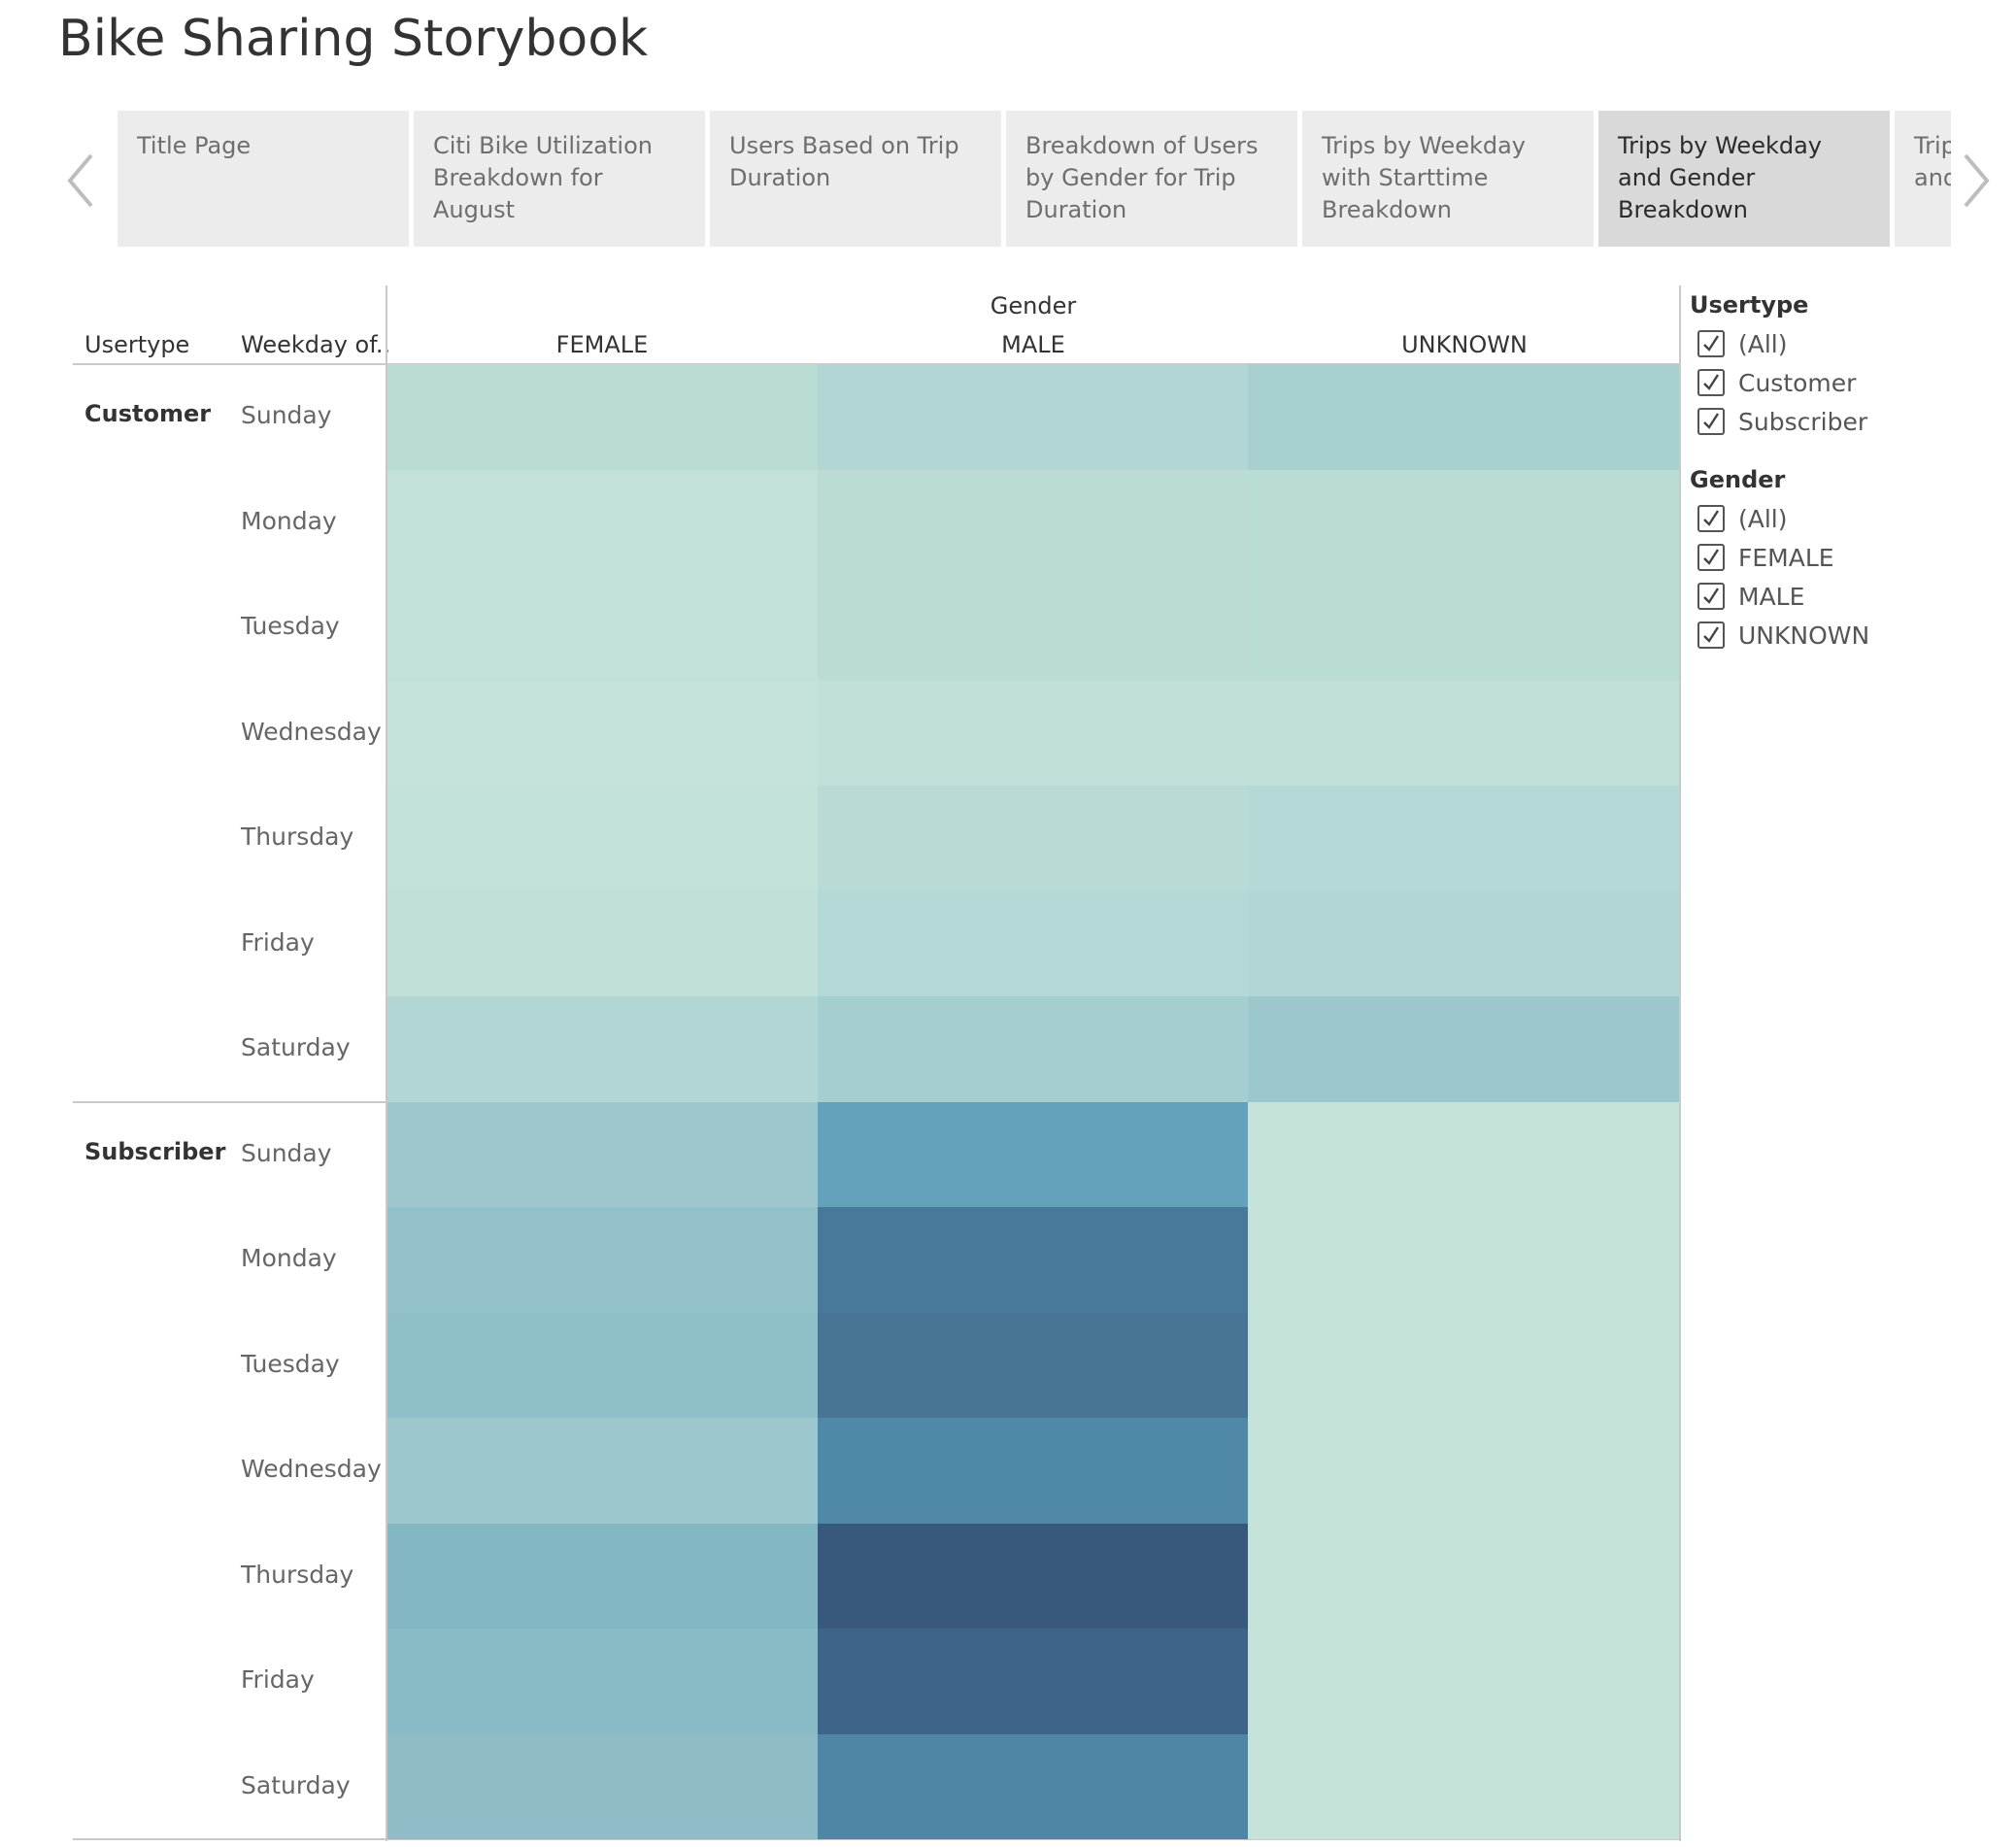 This screenshot has height=1847, width=2016. I want to click on filter-option: Customer, so click(1843, 382).